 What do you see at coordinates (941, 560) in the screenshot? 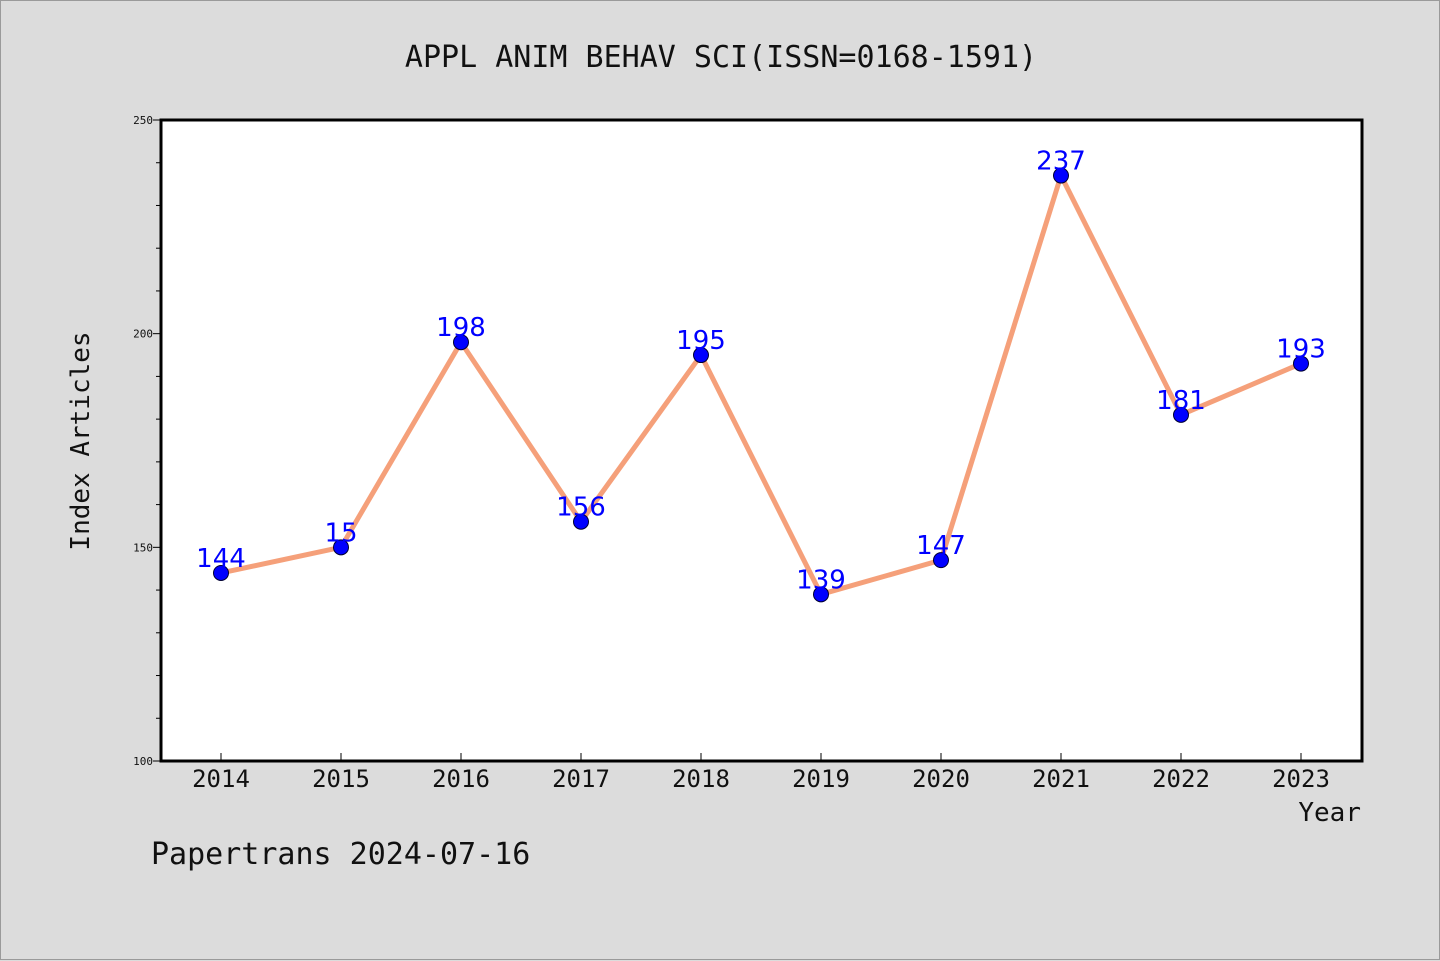
I see `data-point-2020` at bounding box center [941, 560].